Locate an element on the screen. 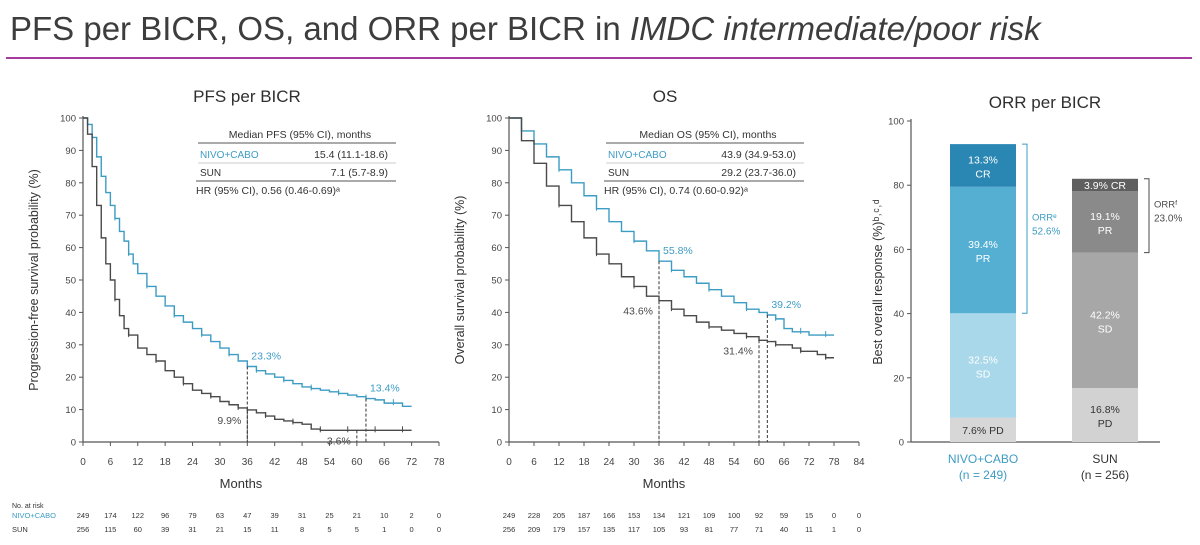  y-tick-label: 50 is located at coordinates (70, 281).